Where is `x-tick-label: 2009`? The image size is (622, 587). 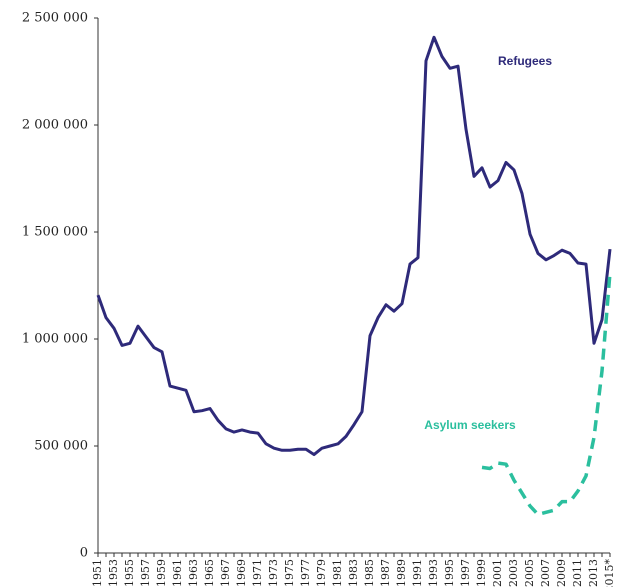
x-tick-label: 2009 is located at coordinates (561, 573).